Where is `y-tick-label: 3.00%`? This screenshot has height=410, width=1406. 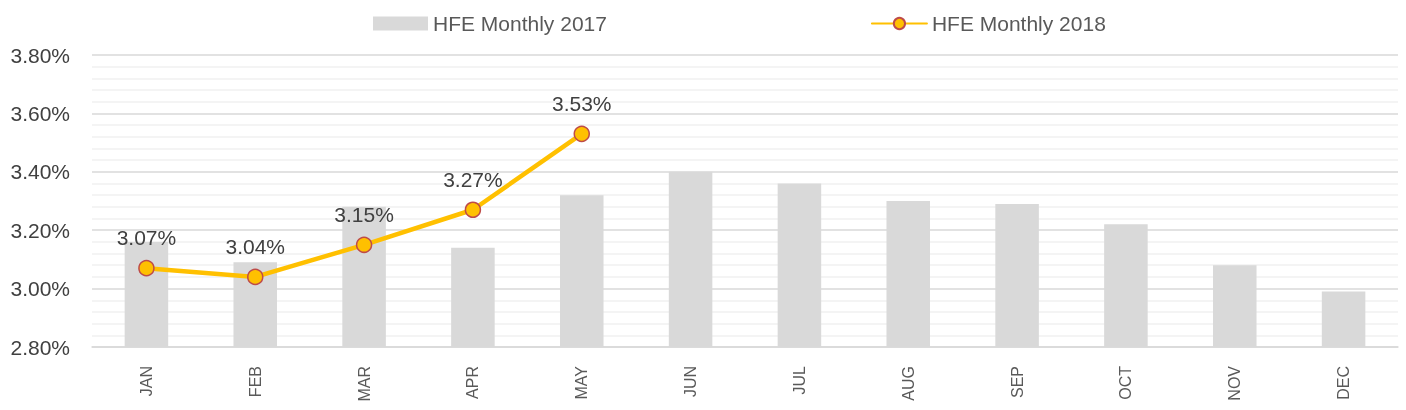
y-tick-label: 3.00% is located at coordinates (40, 289).